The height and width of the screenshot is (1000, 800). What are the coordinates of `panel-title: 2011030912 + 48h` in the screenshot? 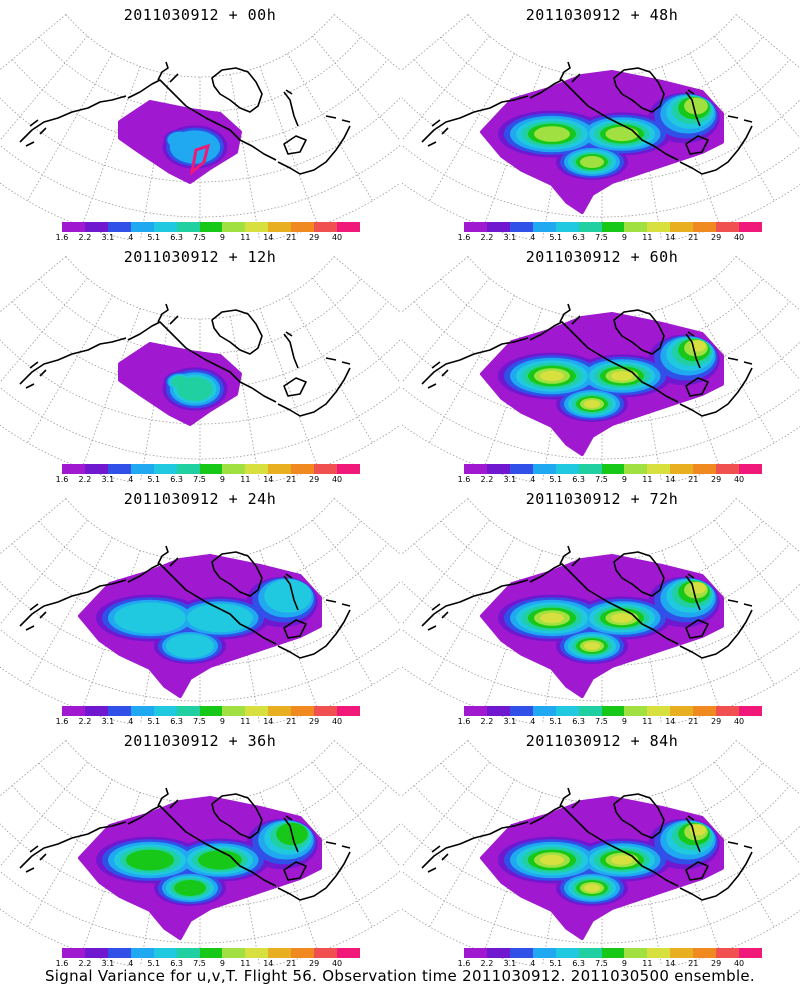 It's located at (602, 15).